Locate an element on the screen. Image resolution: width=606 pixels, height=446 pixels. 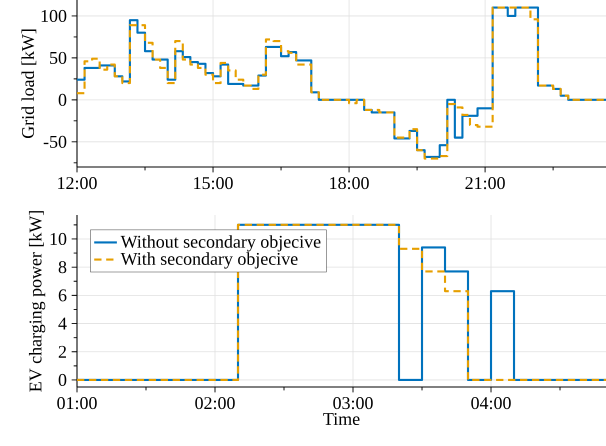
y-axis-title: EV charging power [kW] is located at coordinates (37, 301).